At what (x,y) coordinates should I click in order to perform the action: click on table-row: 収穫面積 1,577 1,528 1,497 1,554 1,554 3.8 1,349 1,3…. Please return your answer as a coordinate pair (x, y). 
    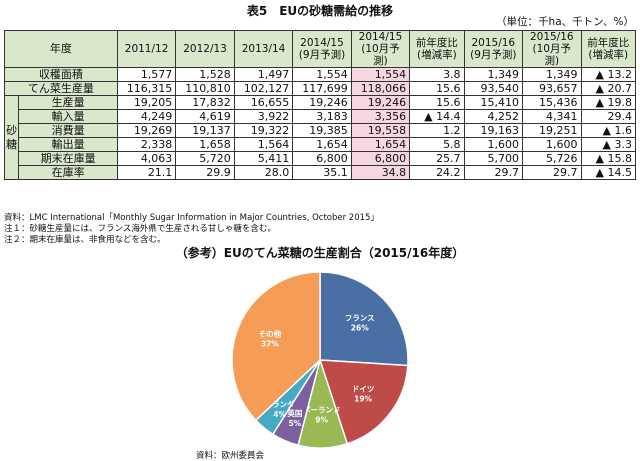
    Looking at the image, I should click on (320, 74).